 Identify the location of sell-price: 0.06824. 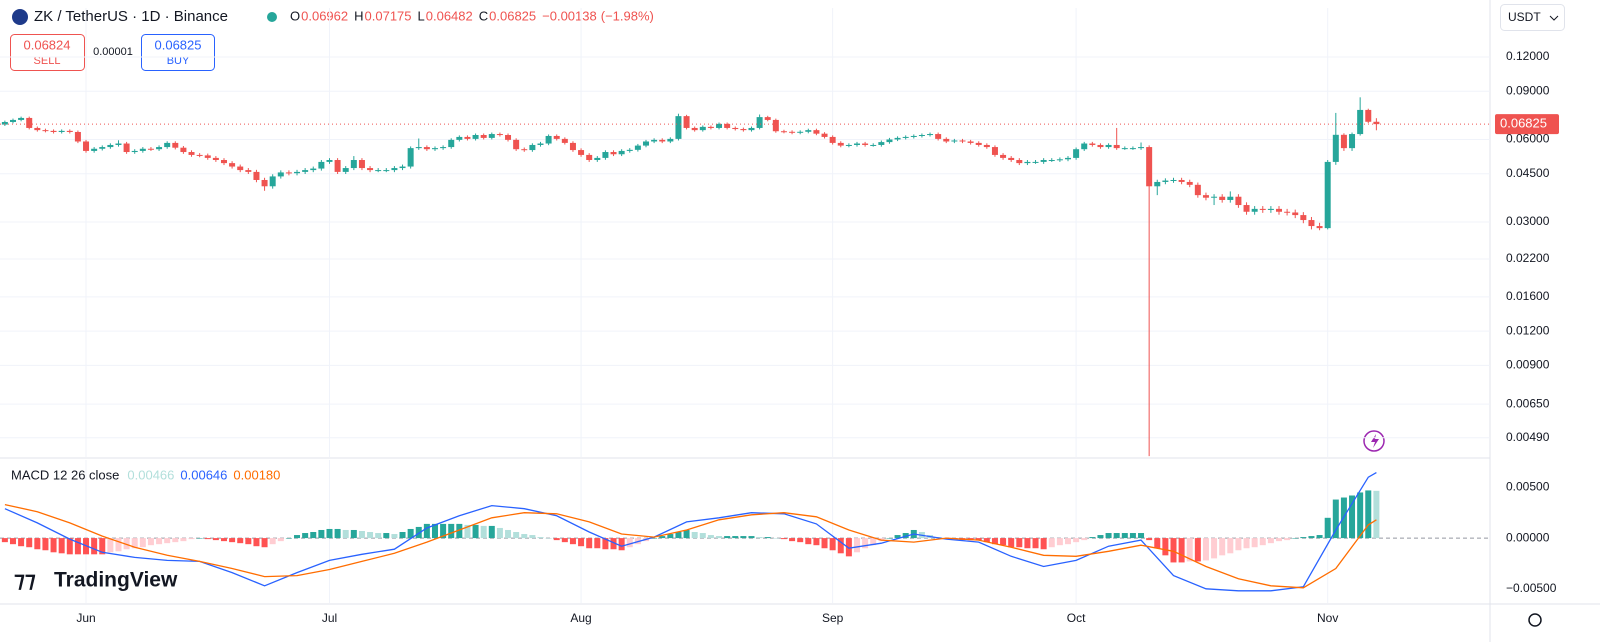
(47, 44).